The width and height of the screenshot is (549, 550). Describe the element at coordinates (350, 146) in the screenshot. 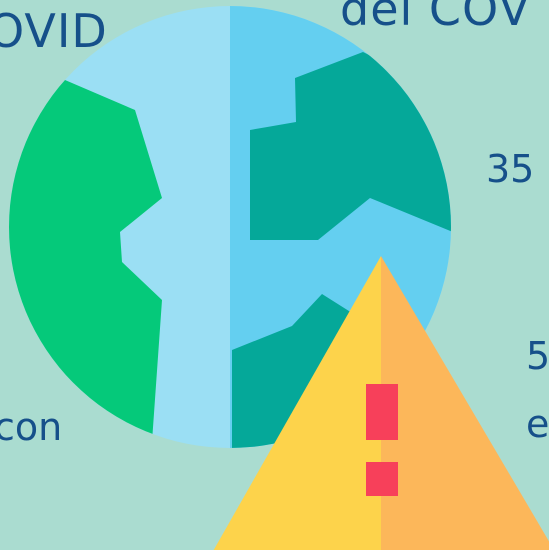

I see `land-top-right` at that location.